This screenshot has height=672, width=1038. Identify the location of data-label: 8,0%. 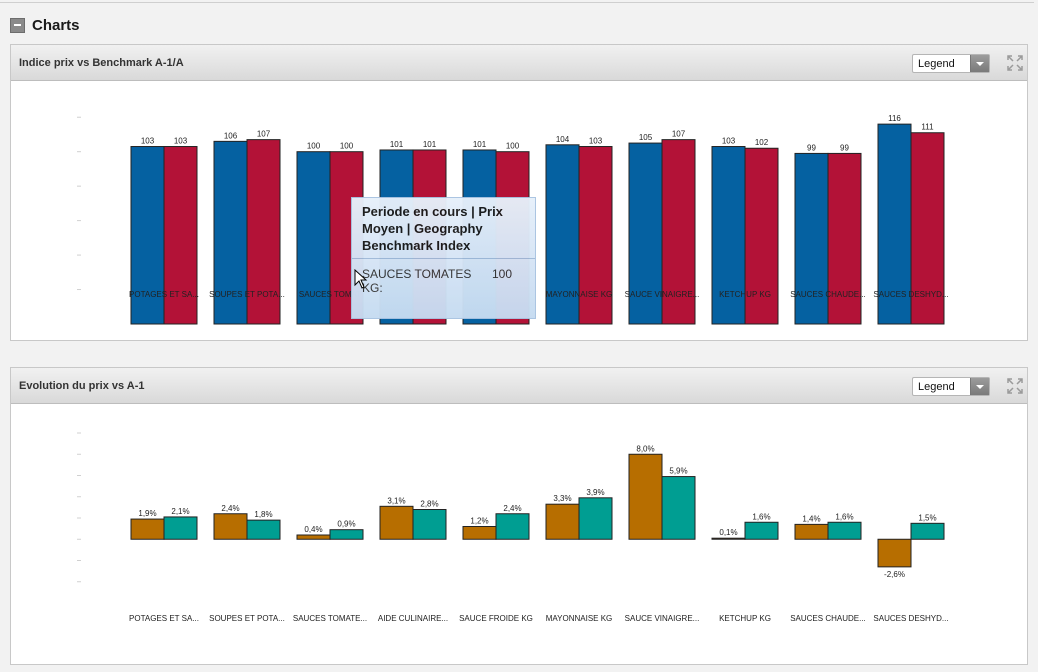
(645, 448).